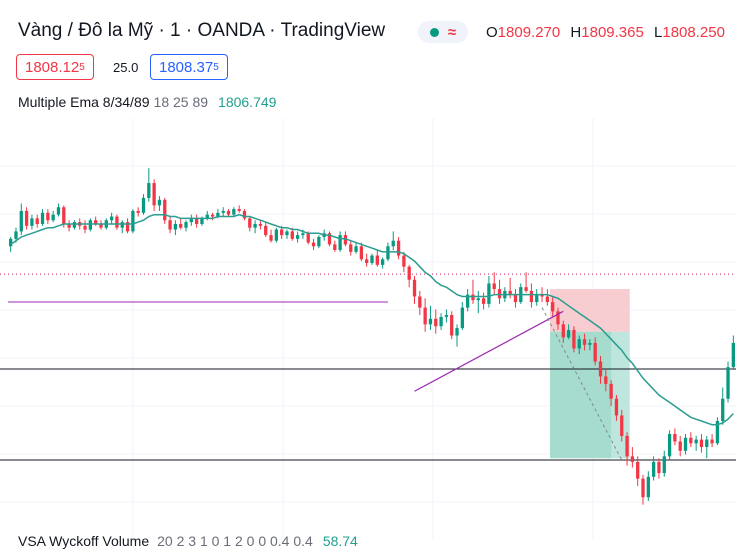 This screenshot has height=549, width=736. What do you see at coordinates (612, 32) in the screenshot?
I see `high-value: 1809.365` at bounding box center [612, 32].